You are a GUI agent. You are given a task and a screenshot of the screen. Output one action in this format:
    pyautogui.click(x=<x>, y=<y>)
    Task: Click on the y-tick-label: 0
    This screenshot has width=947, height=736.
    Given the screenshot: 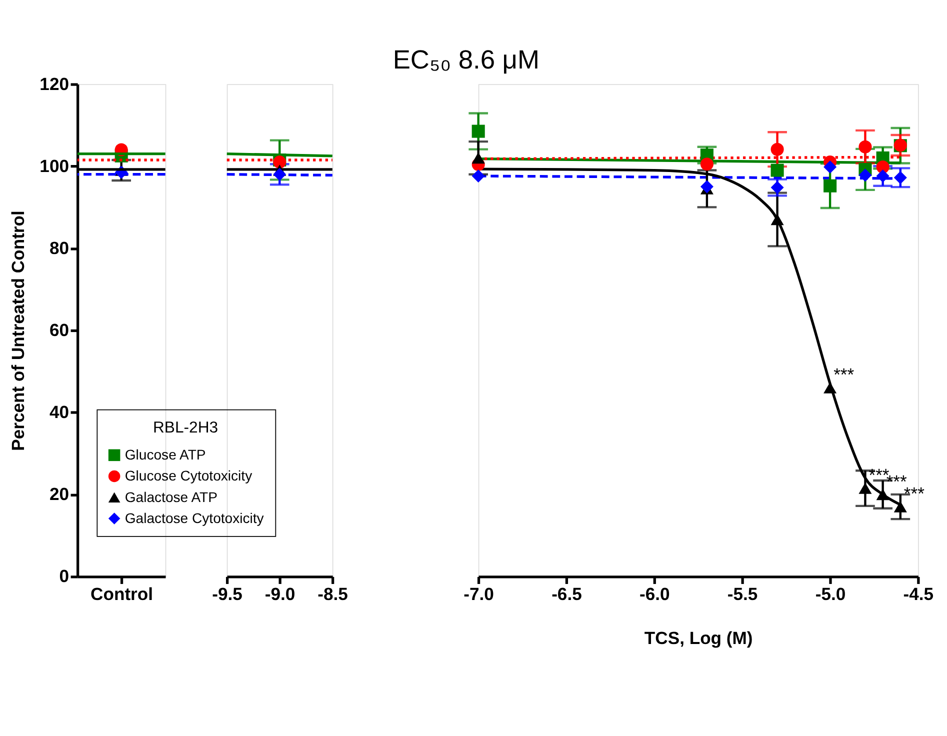 What is the action you would take?
    pyautogui.click(x=64, y=576)
    